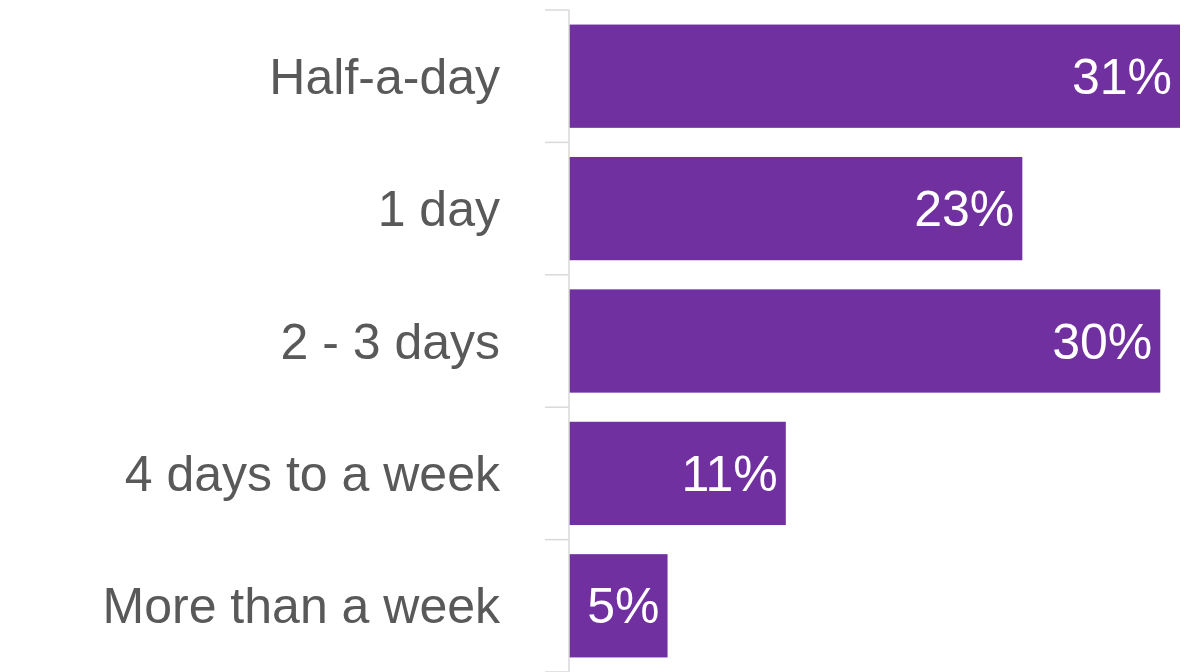 Image resolution: width=1184 pixels, height=672 pixels. What do you see at coordinates (438, 209) in the screenshot?
I see `y-tick-label: 1 day` at bounding box center [438, 209].